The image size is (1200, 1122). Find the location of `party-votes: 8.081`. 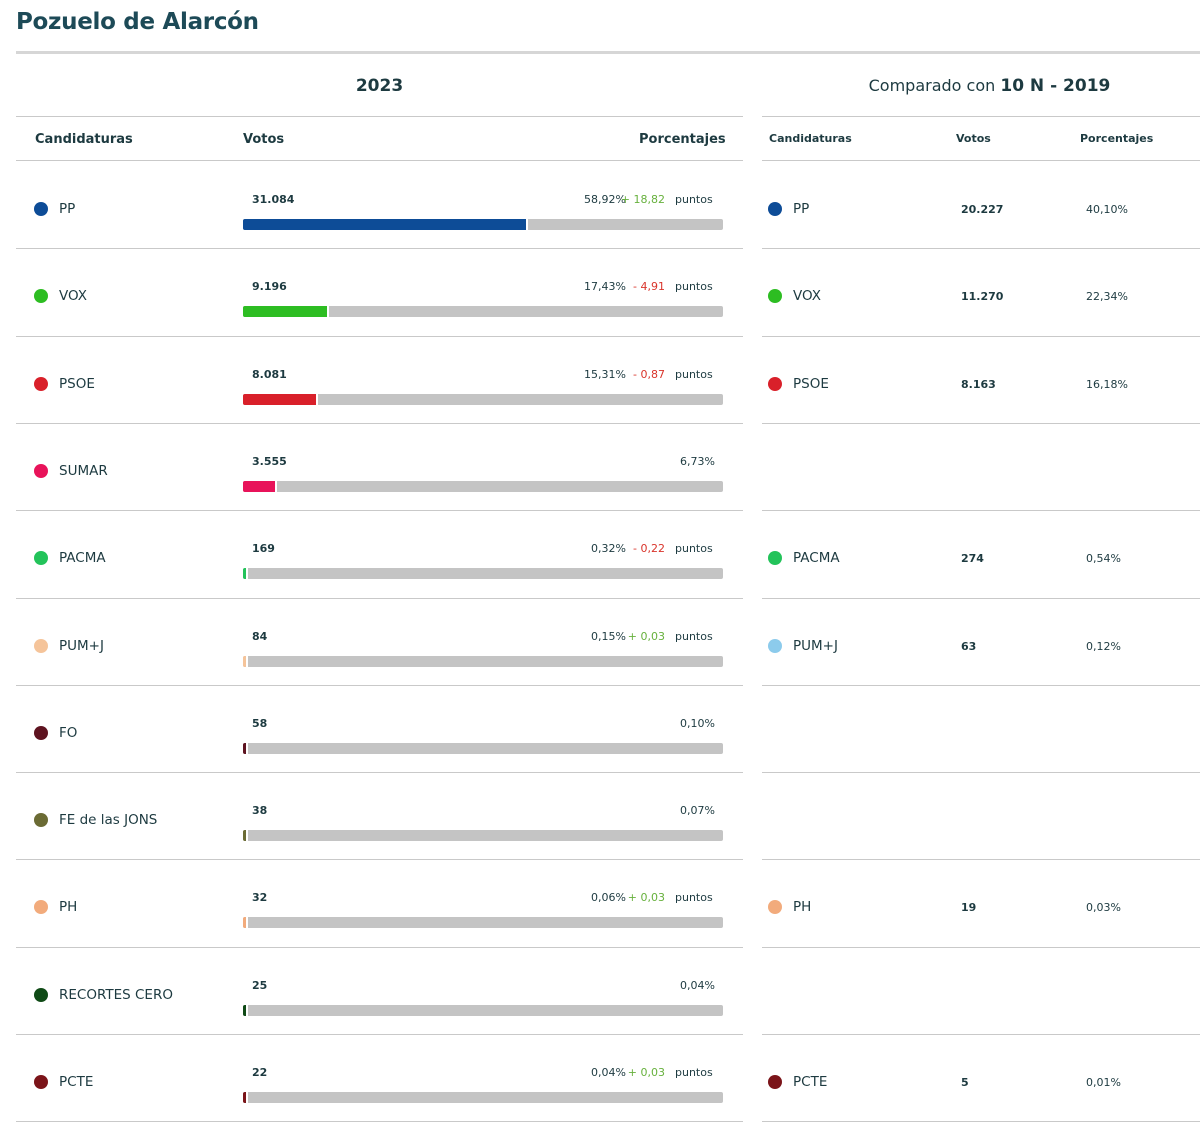

party-votes: 8.081 is located at coordinates (269, 374).